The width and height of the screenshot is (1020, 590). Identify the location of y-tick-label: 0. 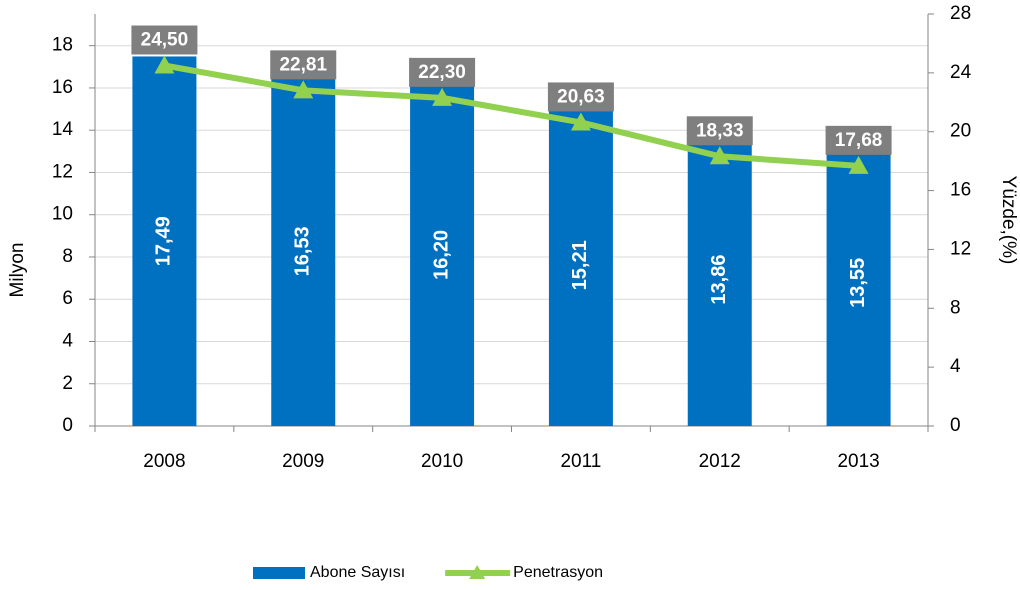
(67, 425).